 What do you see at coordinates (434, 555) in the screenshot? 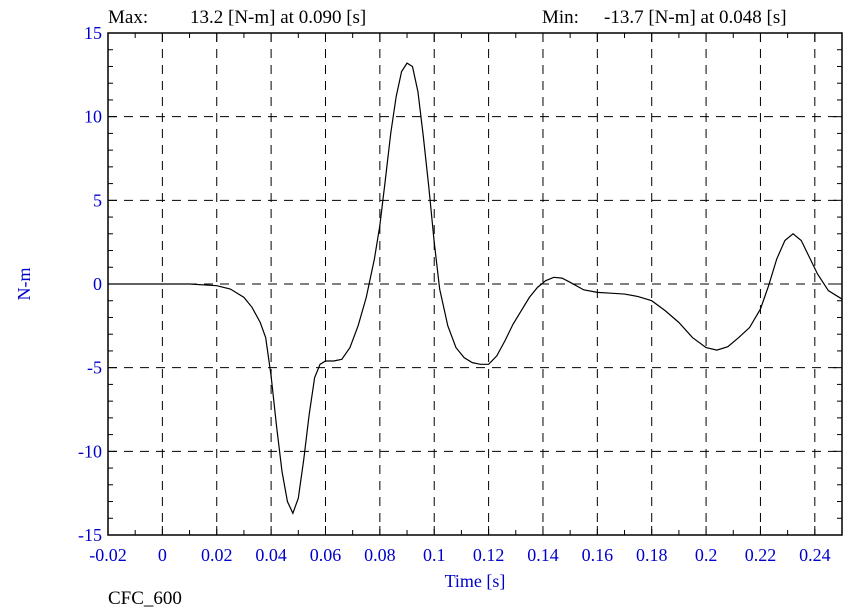
I see `x-tick-label: 0.1` at bounding box center [434, 555].